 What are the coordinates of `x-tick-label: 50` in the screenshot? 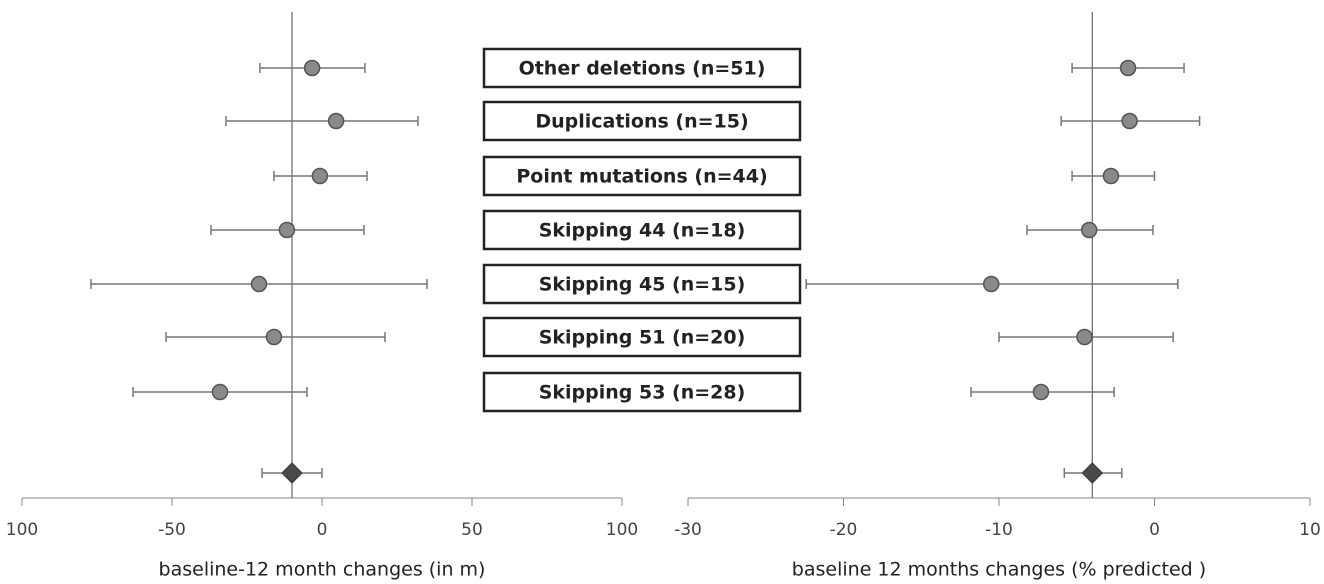 It's located at (472, 530).